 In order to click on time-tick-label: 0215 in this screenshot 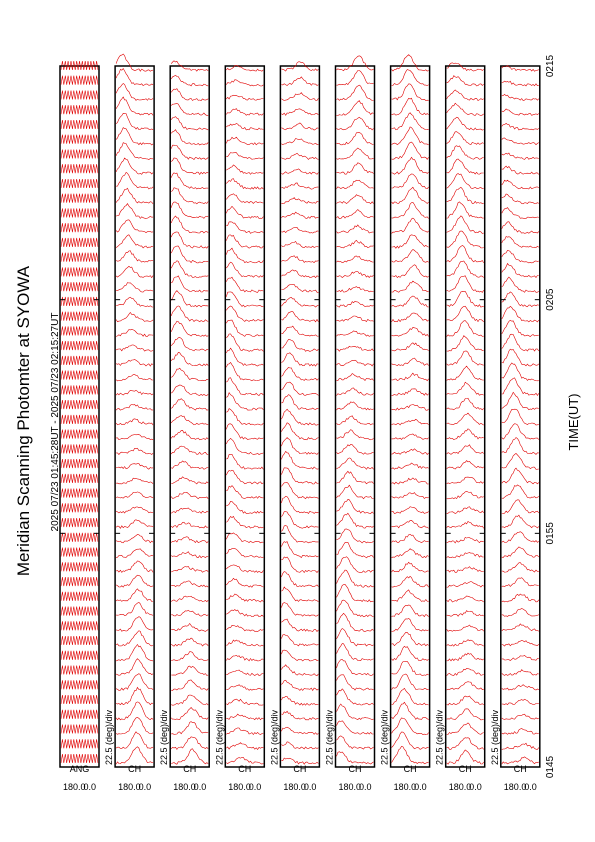, I will do `click(550, 65)`.